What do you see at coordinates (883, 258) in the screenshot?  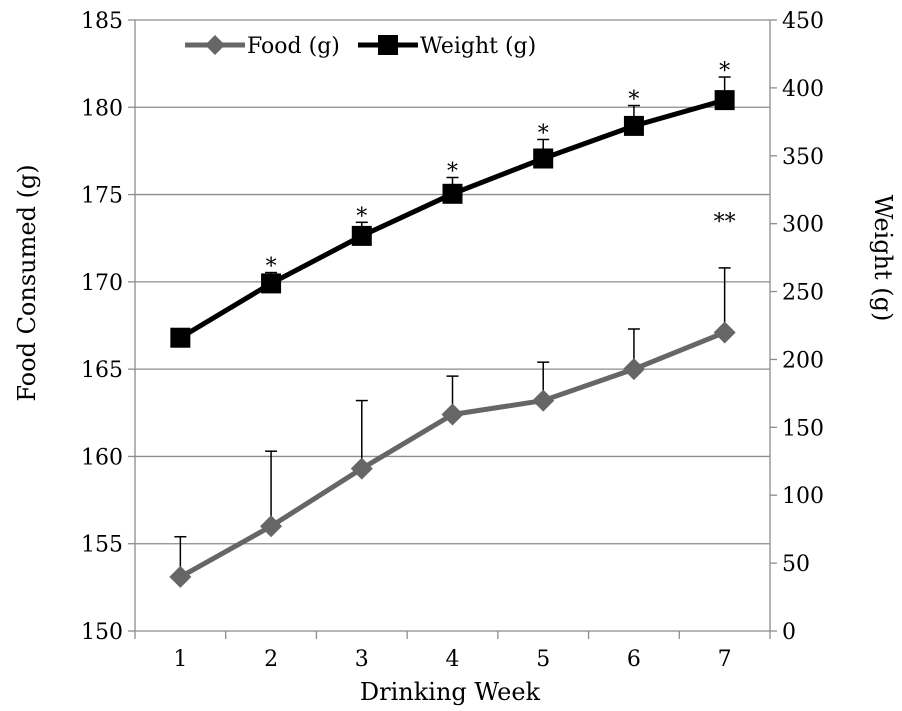 I see `y-axis-right-title: Weight (g)` at bounding box center [883, 258].